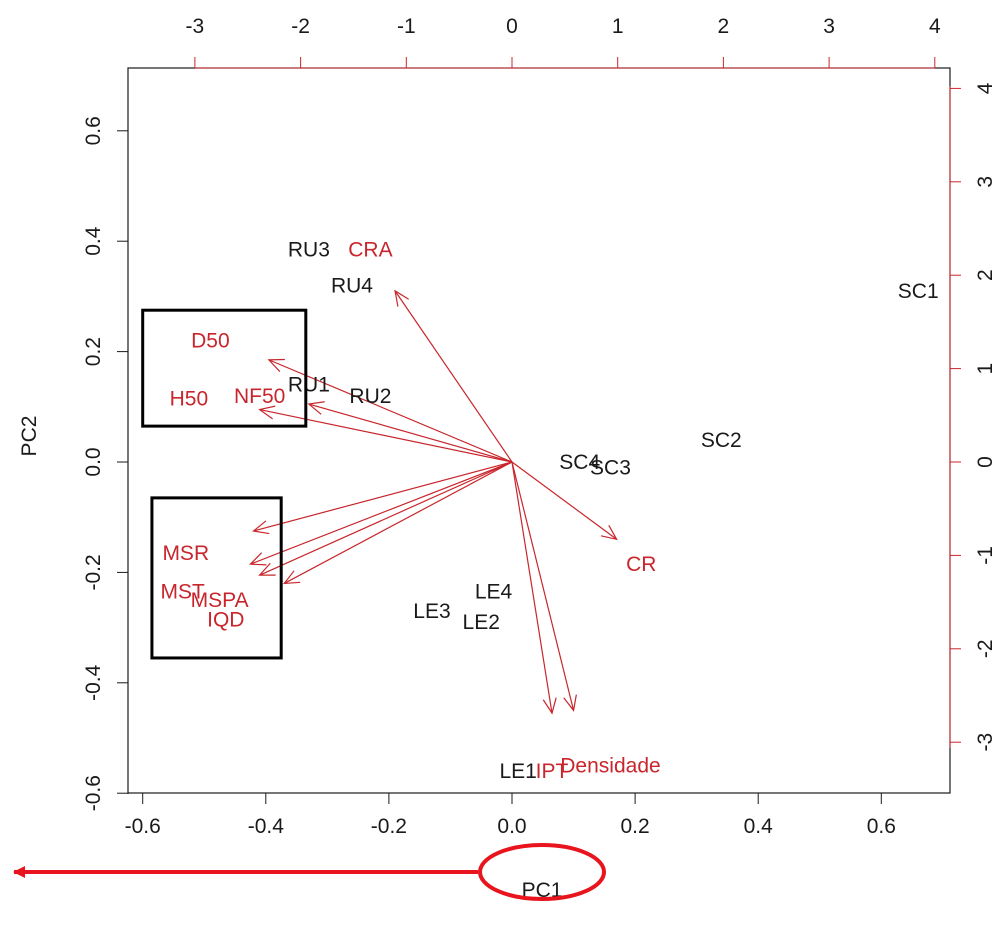  Describe the element at coordinates (829, 26) in the screenshot. I see `top-tick-label: 3` at that location.